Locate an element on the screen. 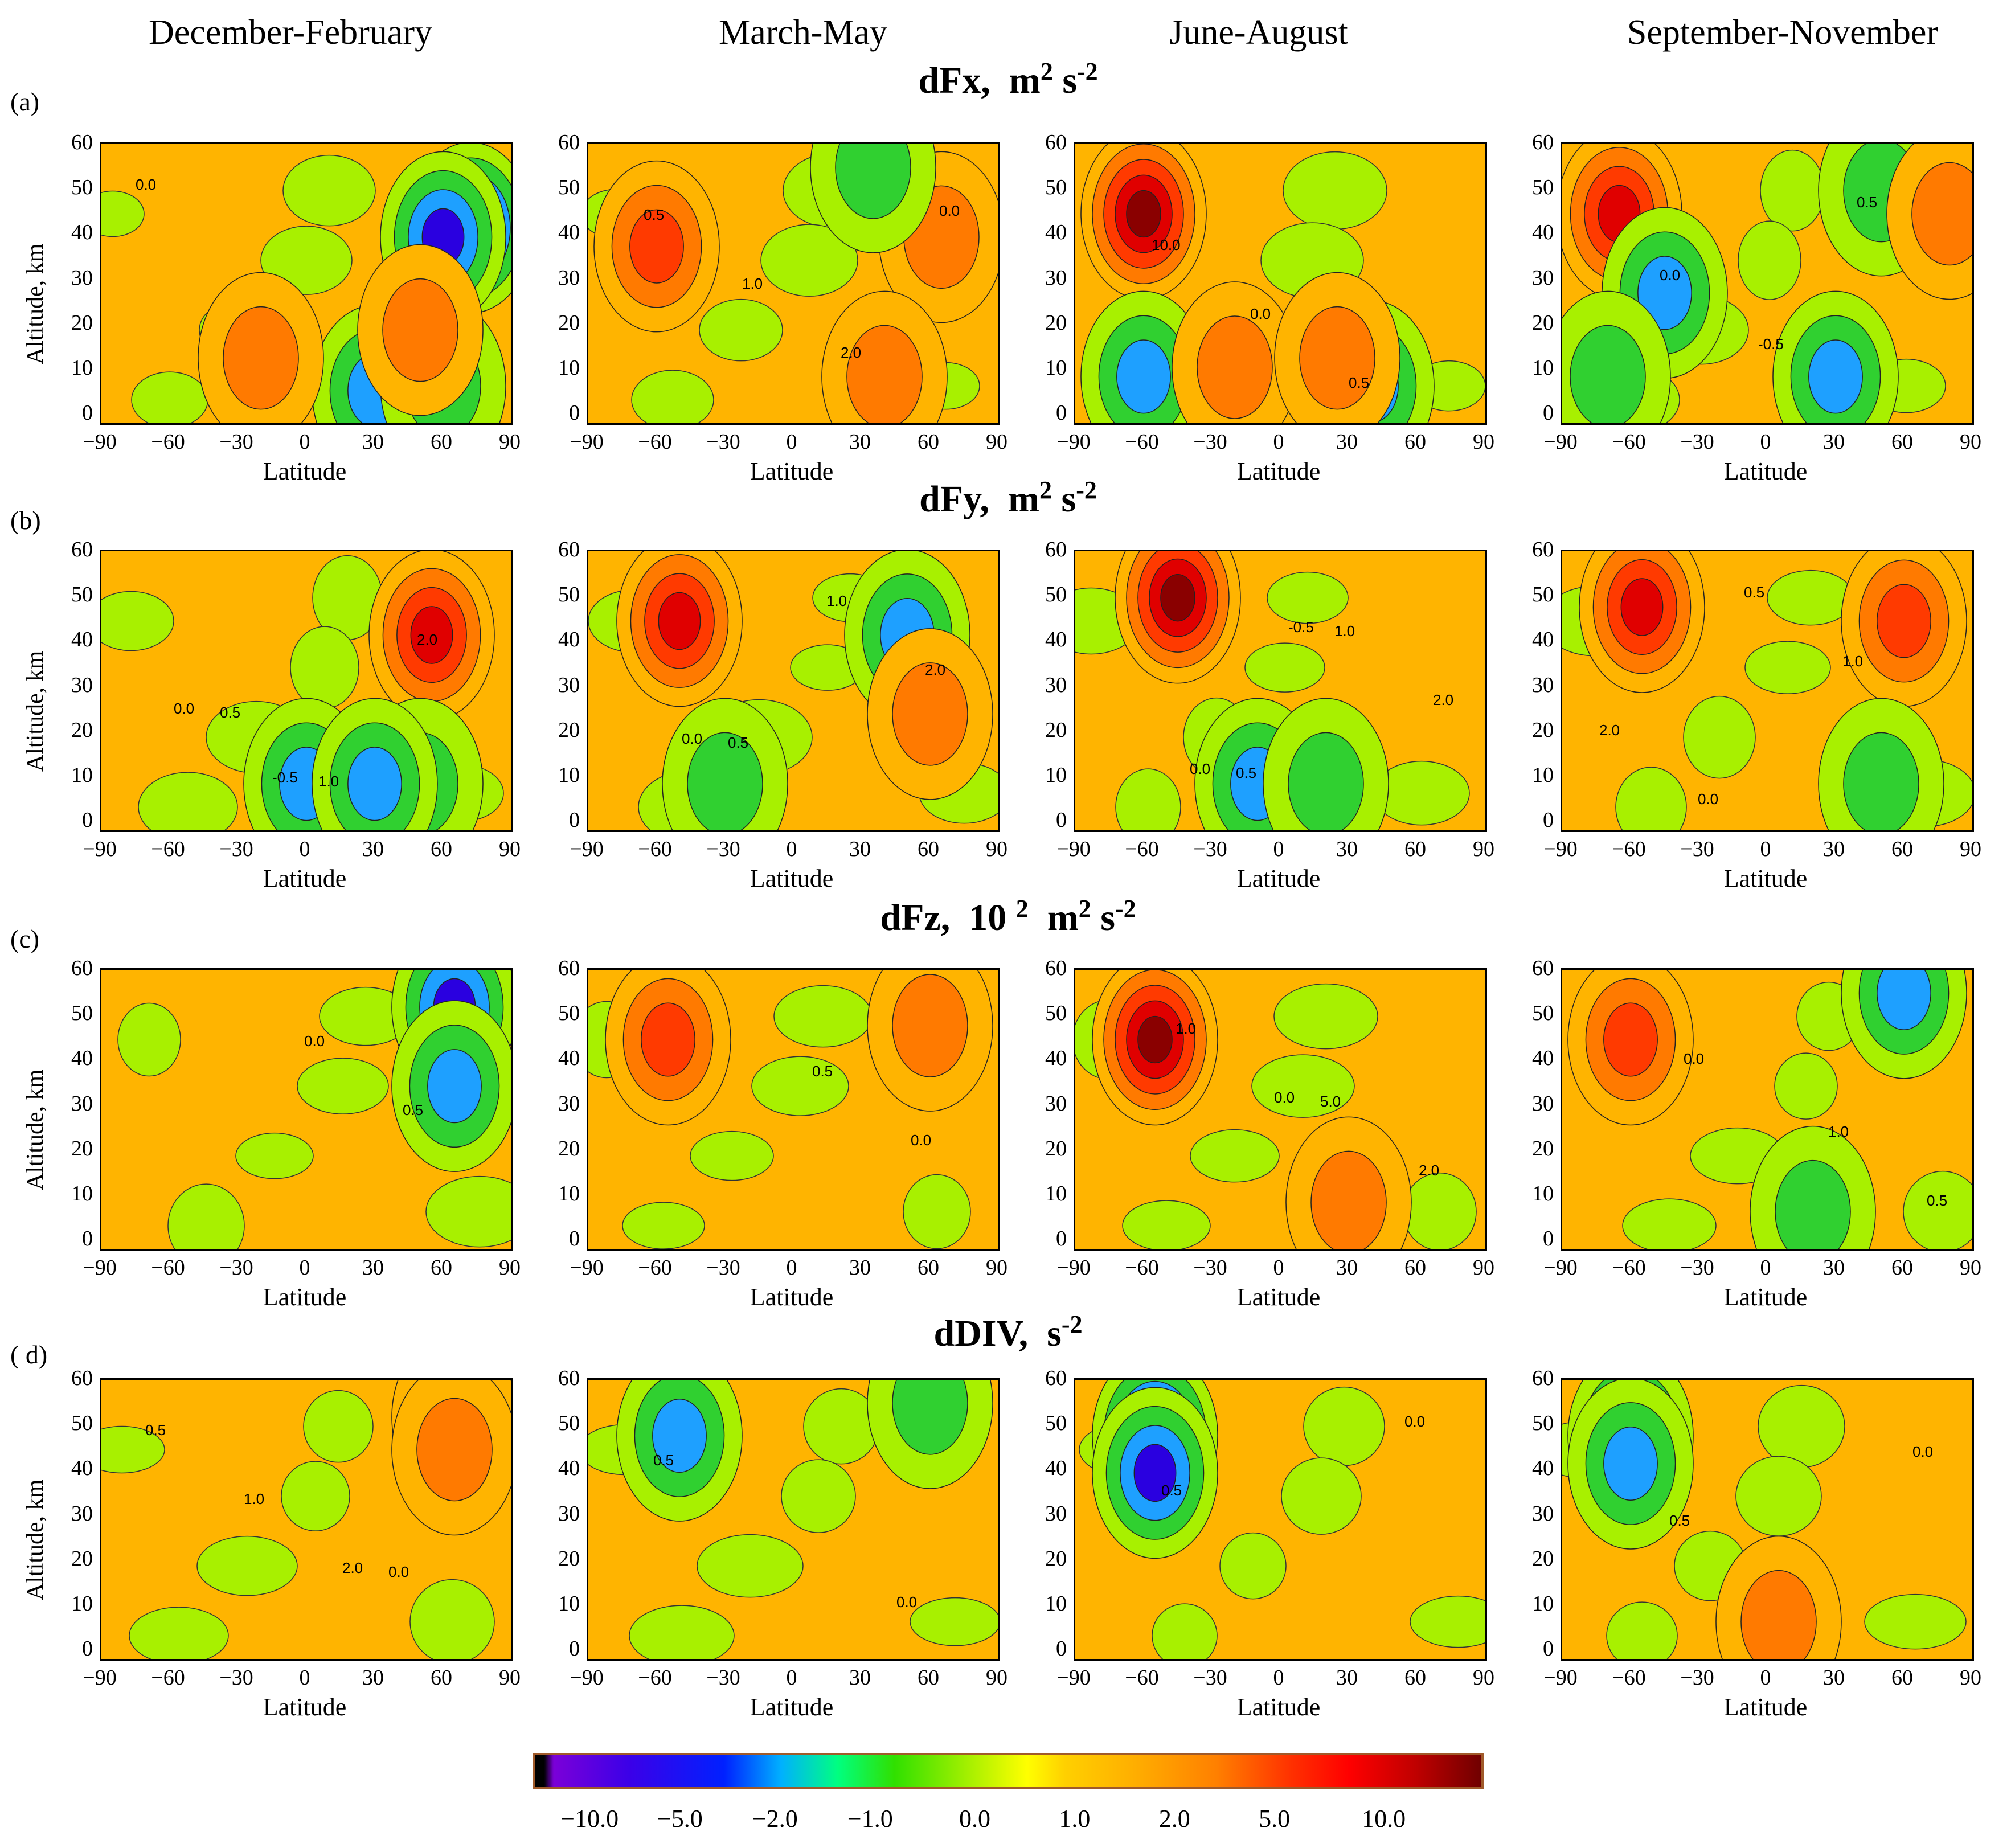 The height and width of the screenshot is (1848, 2015). row-title: dFy, m2 s-2 is located at coordinates (1008, 498).